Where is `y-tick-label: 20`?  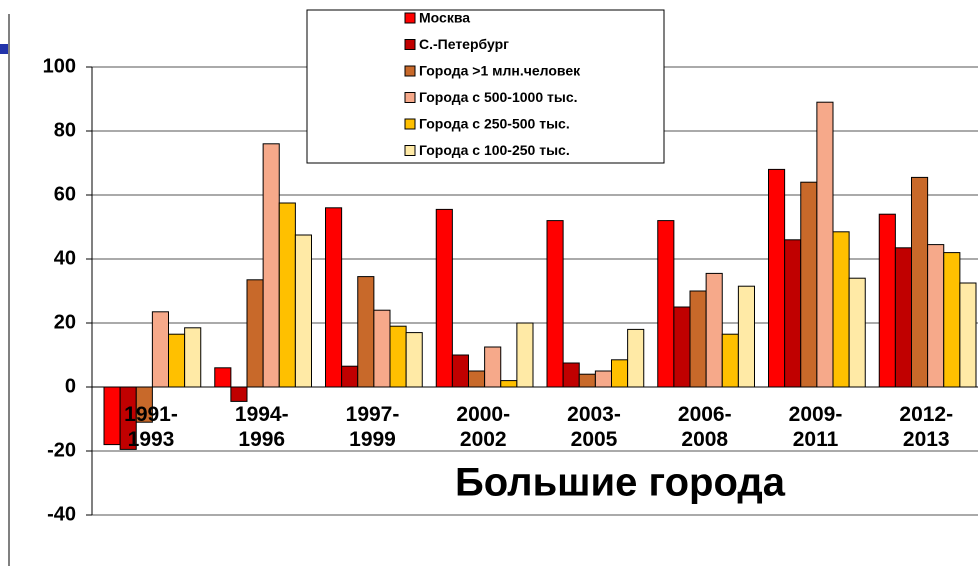 y-tick-label: 20 is located at coordinates (65, 322).